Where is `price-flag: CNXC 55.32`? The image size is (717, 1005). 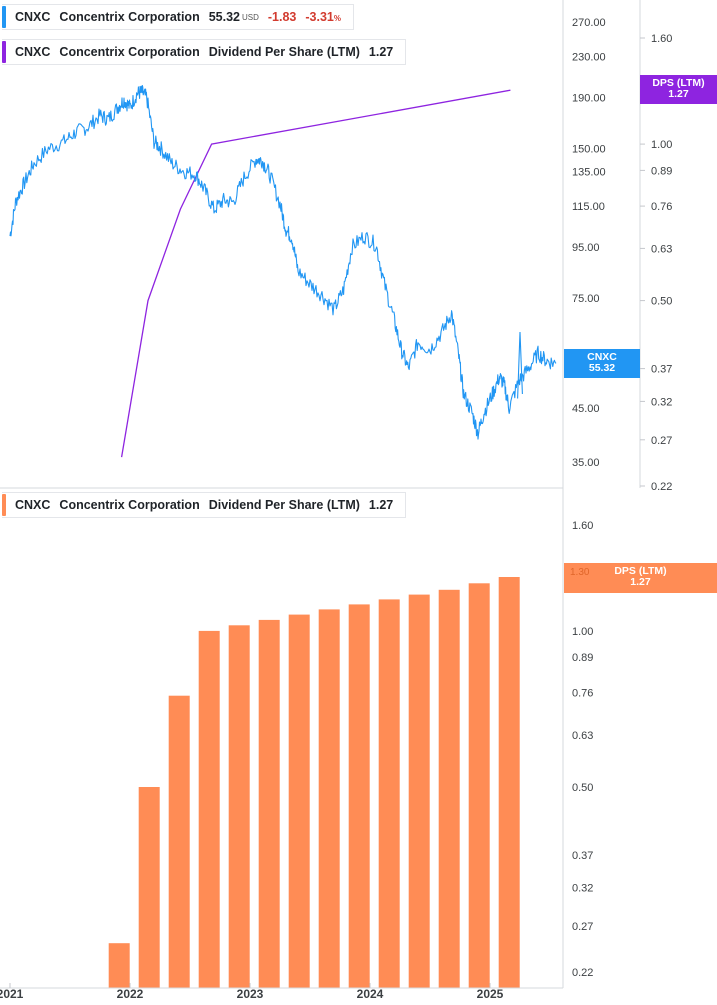
price-flag: CNXC 55.32 is located at coordinates (602, 363).